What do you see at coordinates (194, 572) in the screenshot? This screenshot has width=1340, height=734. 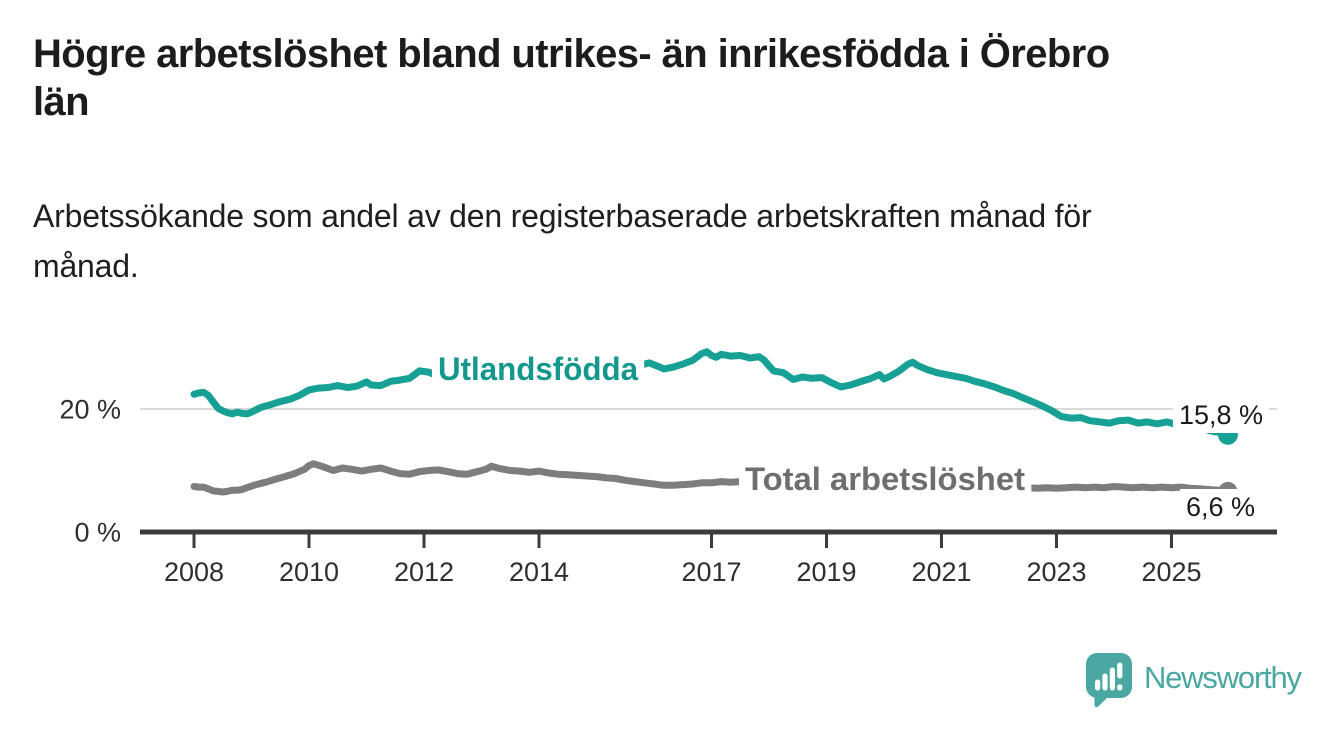 I see `x-tick-label-2008: 2008` at bounding box center [194, 572].